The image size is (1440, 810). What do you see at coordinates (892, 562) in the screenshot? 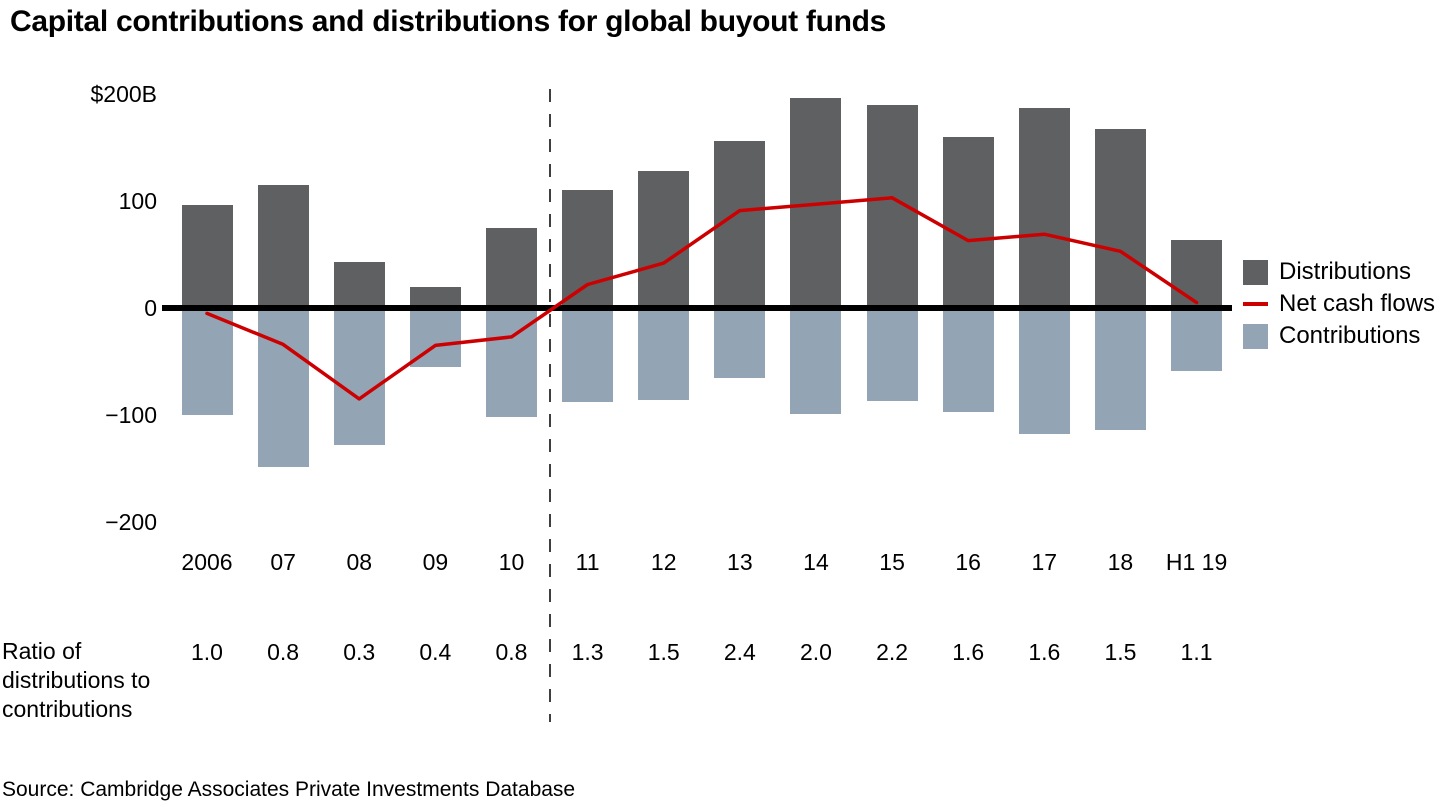
I see `year-label: 15` at bounding box center [892, 562].